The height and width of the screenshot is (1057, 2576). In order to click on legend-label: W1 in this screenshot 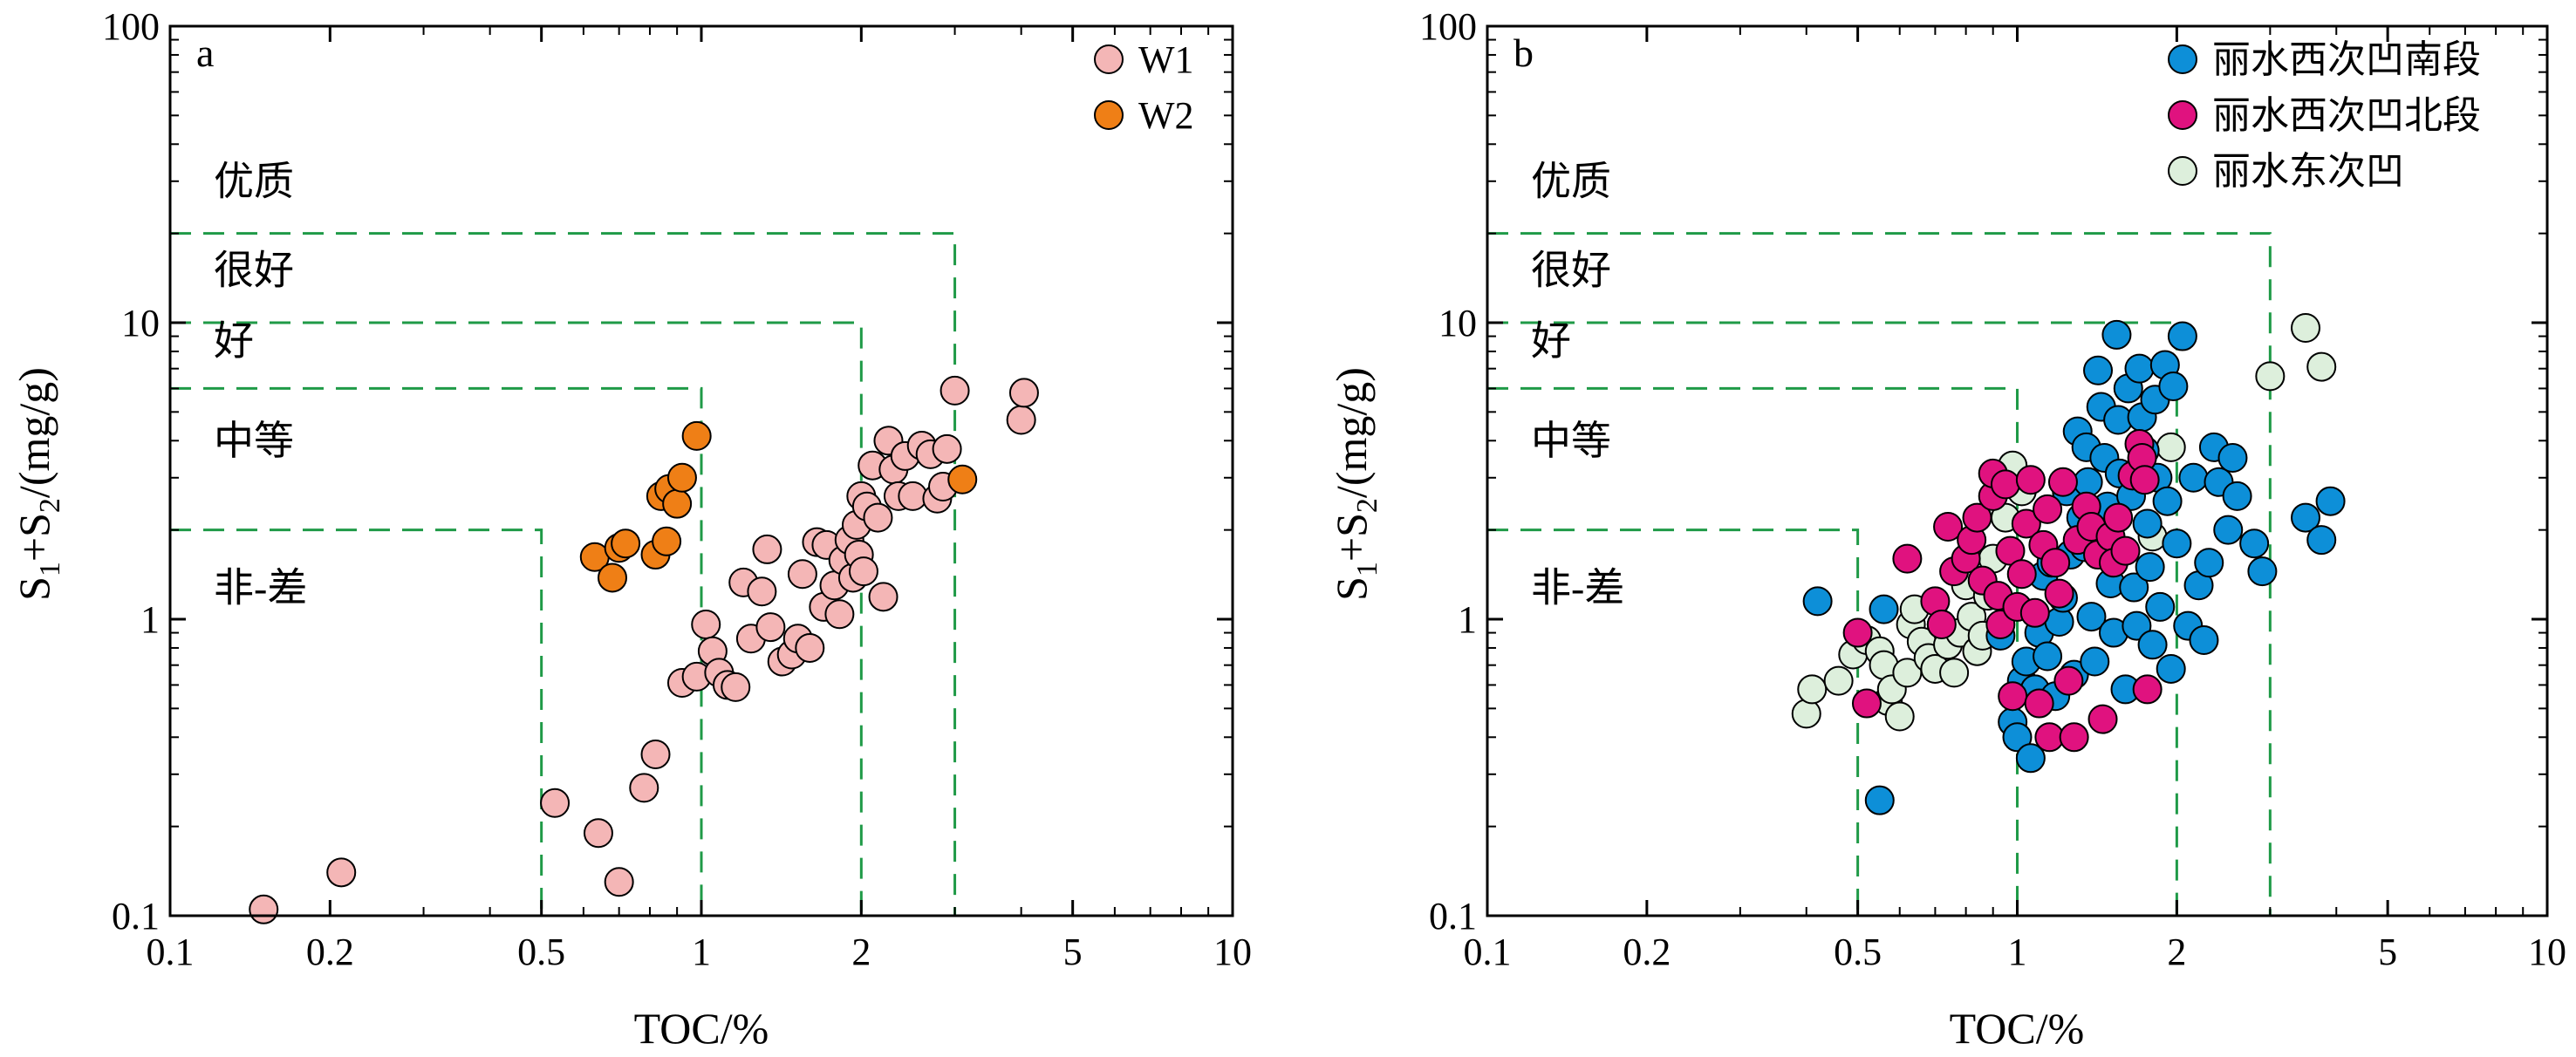, I will do `click(1166, 60)`.